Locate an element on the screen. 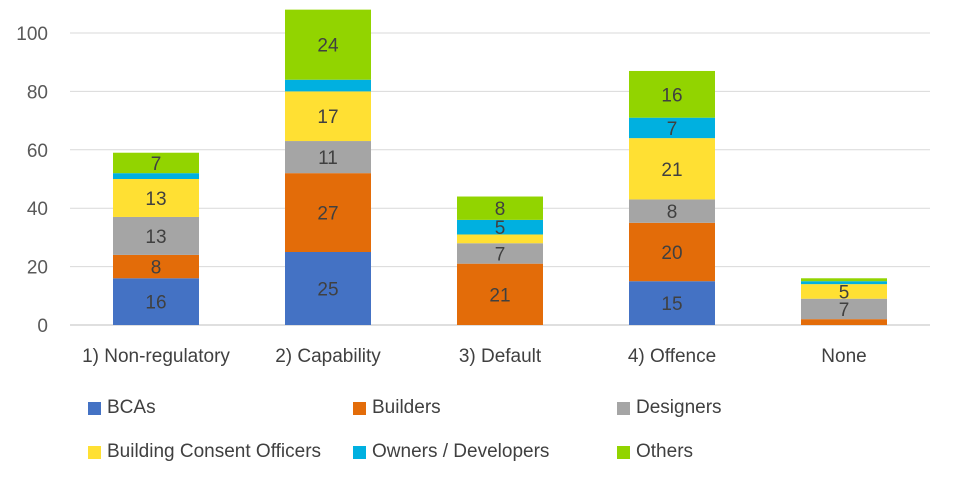 The height and width of the screenshot is (479, 953). data-label: 25 is located at coordinates (327, 290).